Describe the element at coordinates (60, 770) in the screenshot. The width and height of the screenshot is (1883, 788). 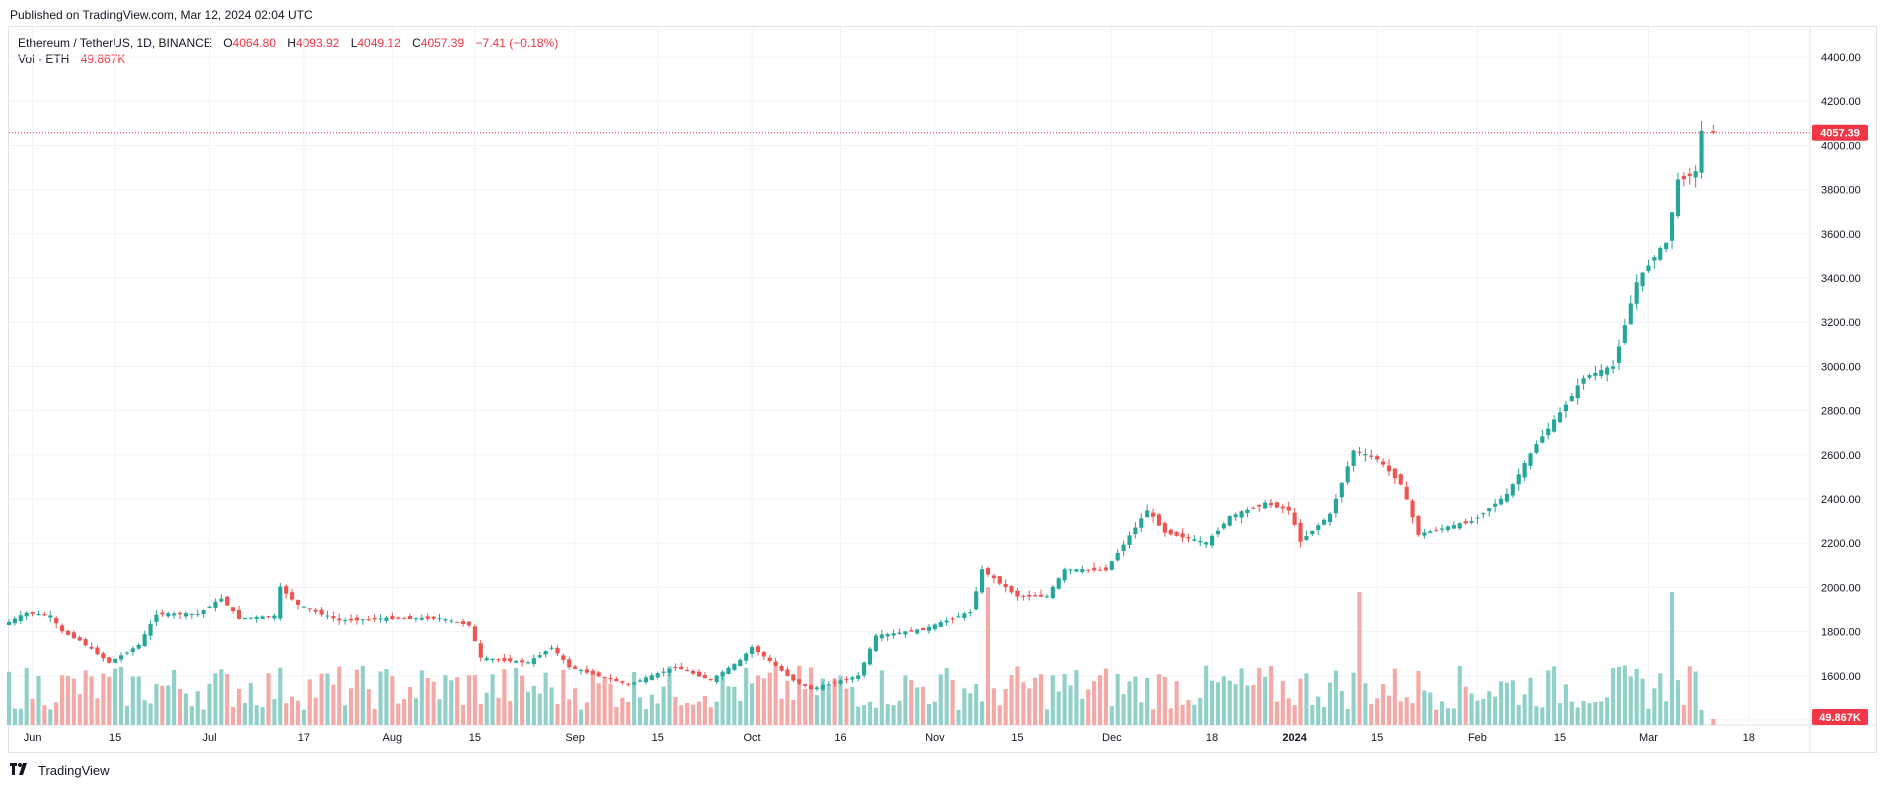
I see `tradingview-logo: TradingView` at that location.